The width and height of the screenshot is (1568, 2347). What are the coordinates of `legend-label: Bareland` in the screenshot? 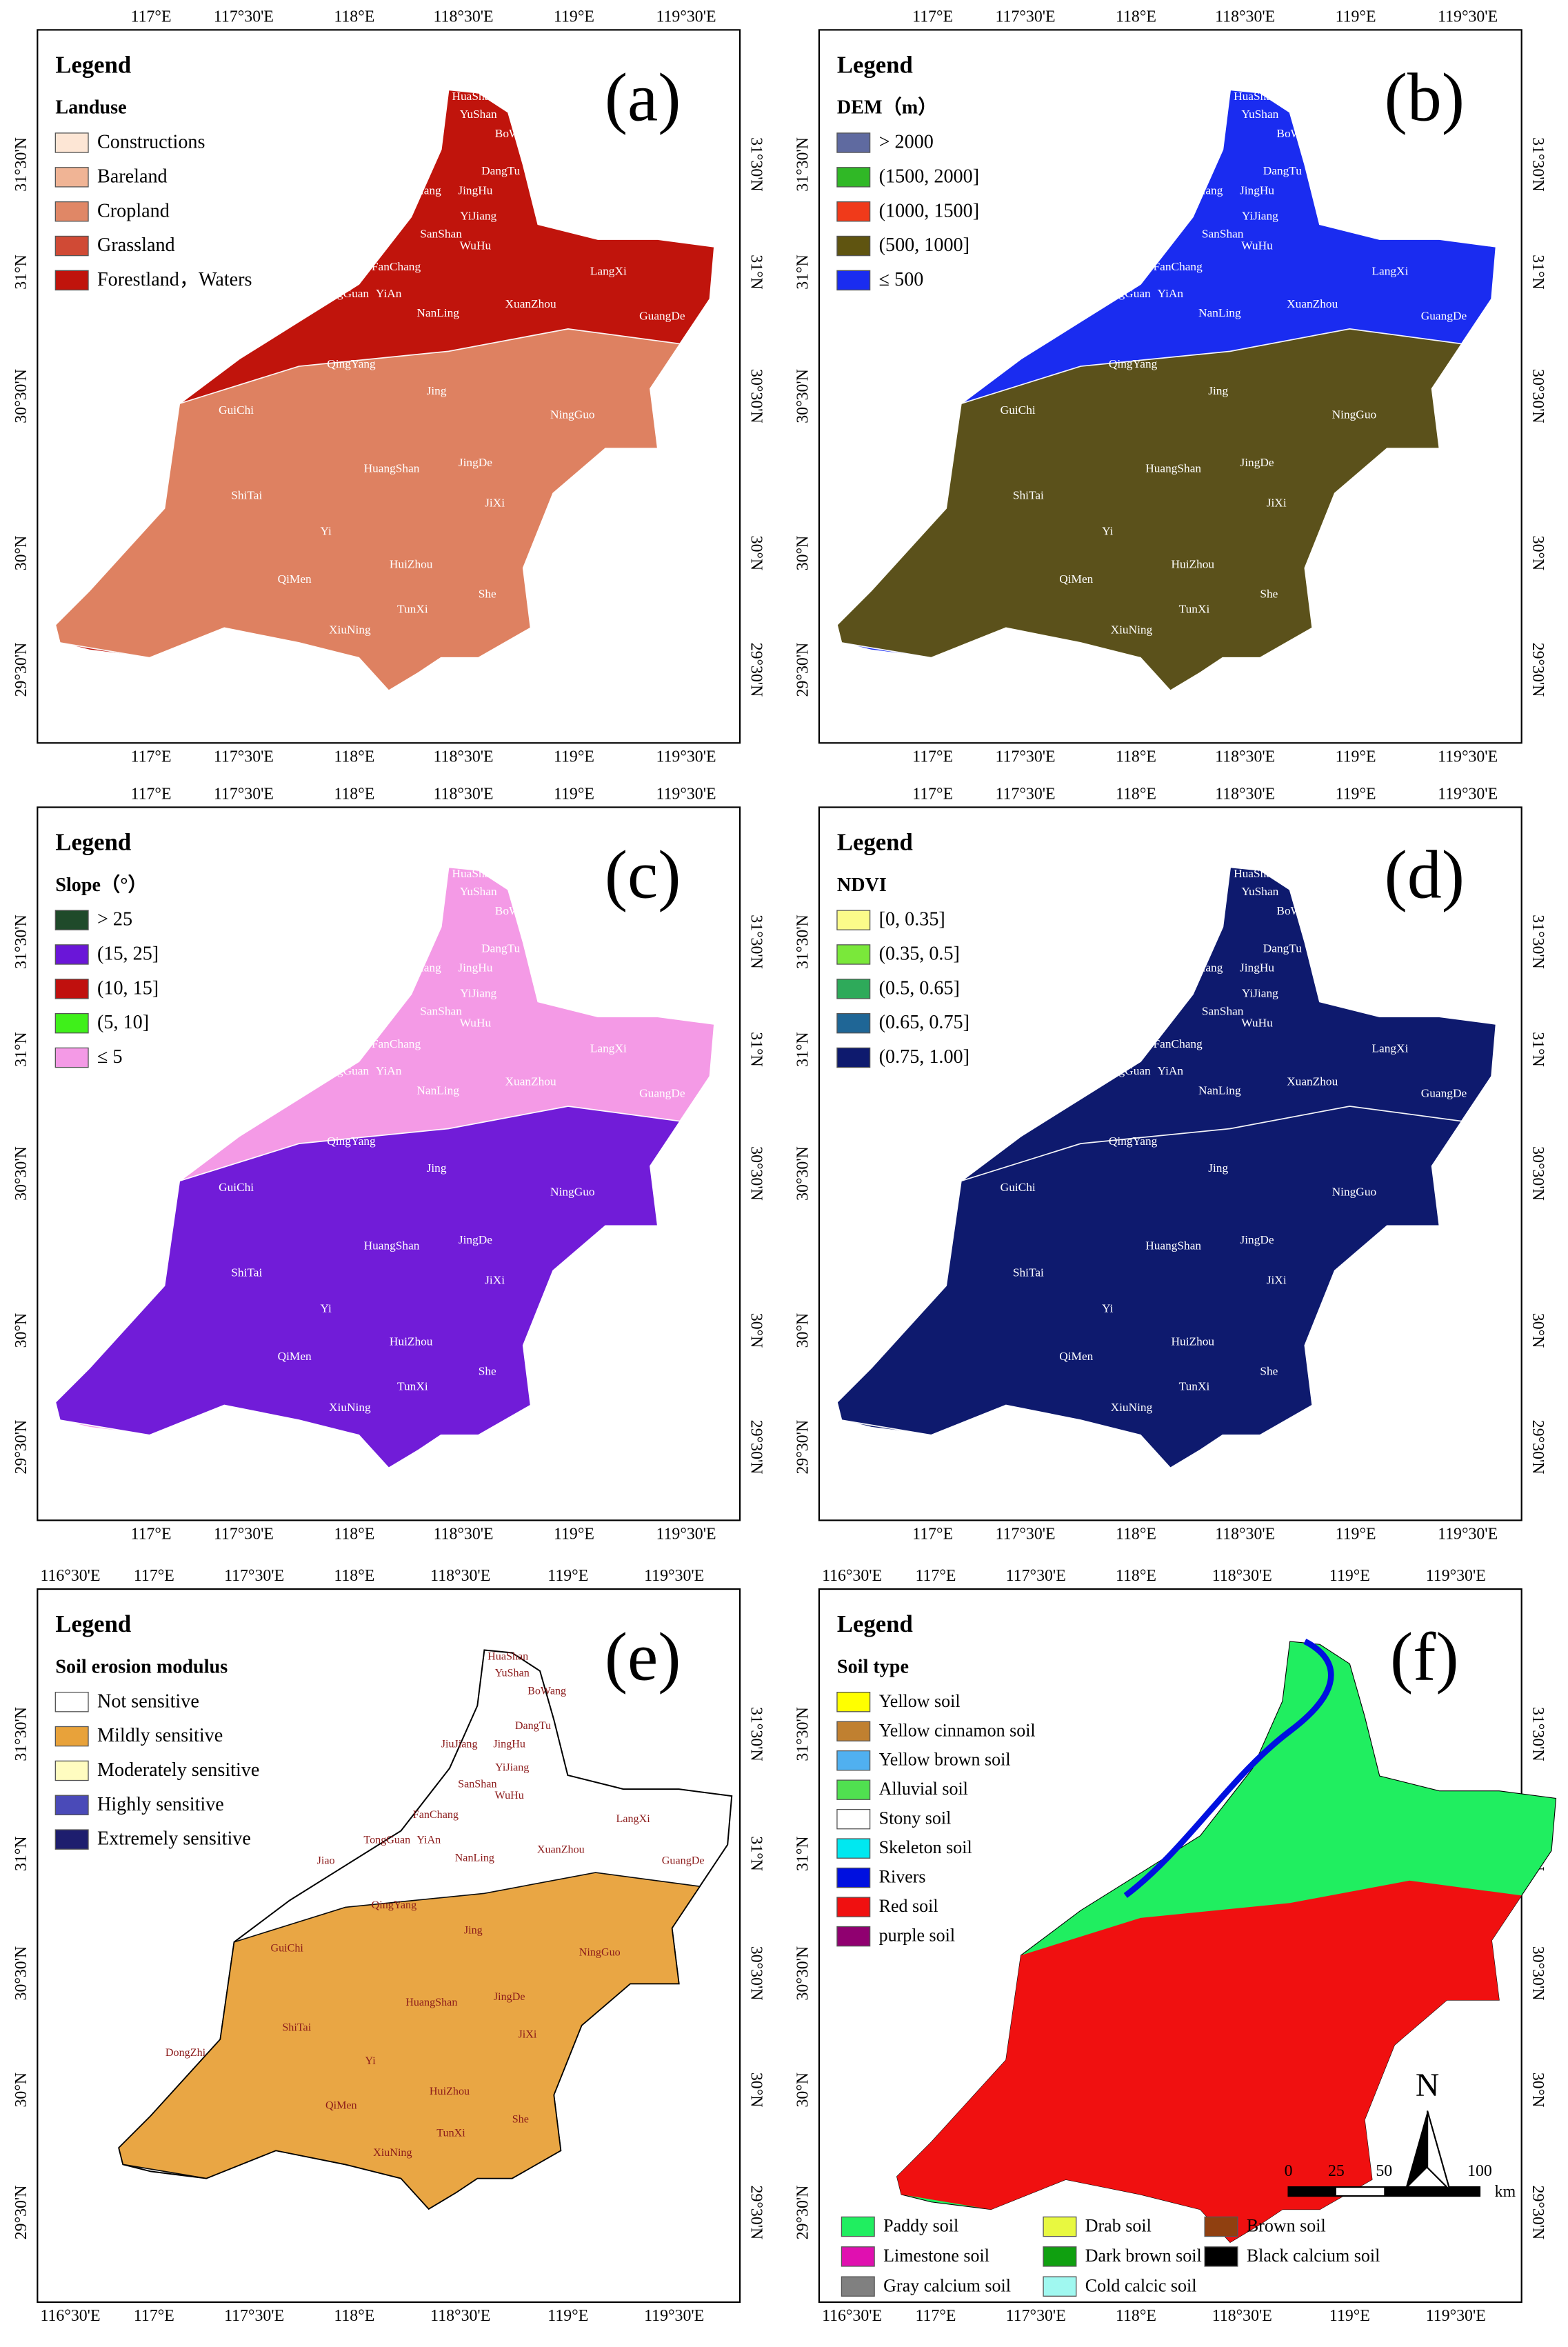 It's located at (132, 176).